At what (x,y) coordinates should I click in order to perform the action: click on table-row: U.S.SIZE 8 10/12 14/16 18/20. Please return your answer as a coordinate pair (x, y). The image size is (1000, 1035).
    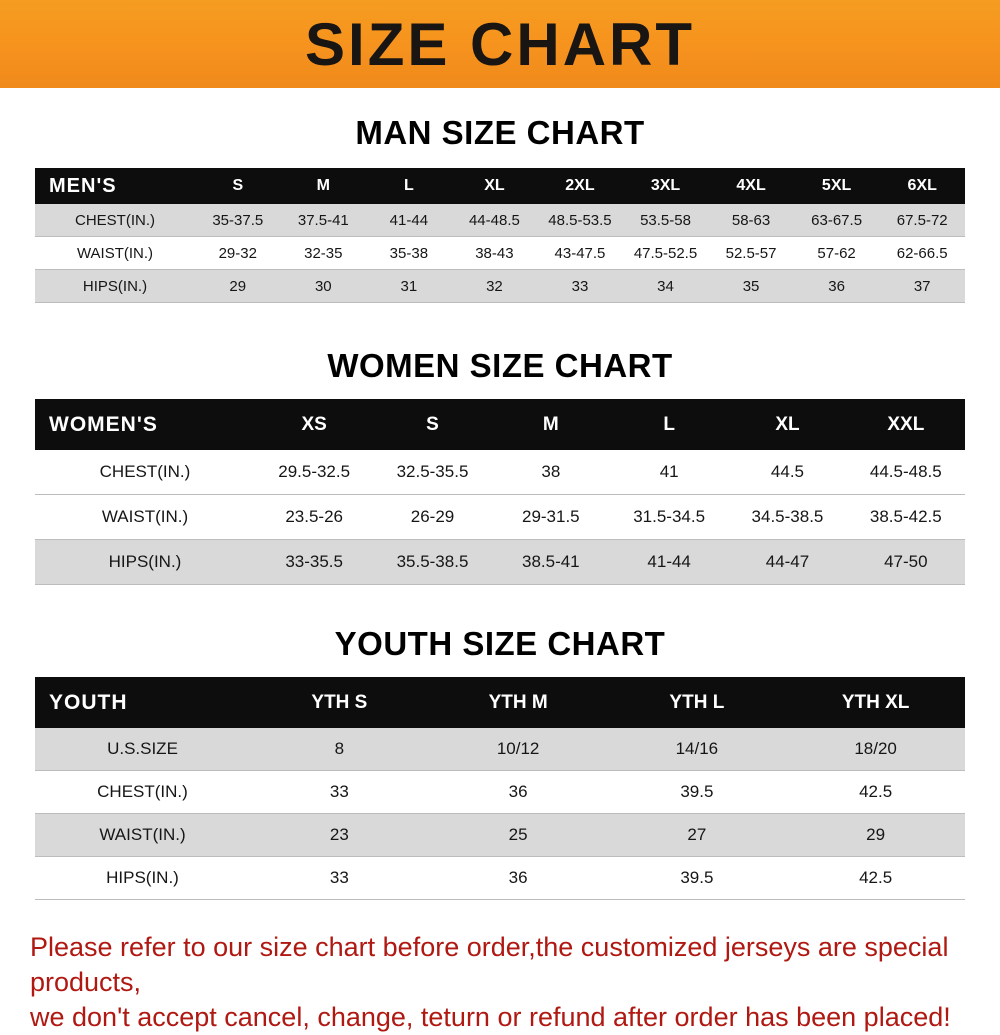
    Looking at the image, I should click on (500, 749).